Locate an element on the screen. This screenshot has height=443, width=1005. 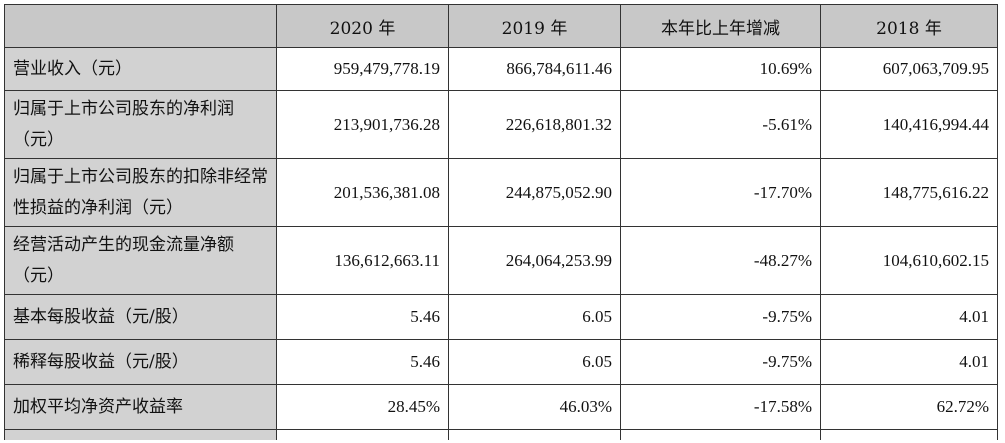
value-2019: 226,618,801.32 is located at coordinates (534, 124).